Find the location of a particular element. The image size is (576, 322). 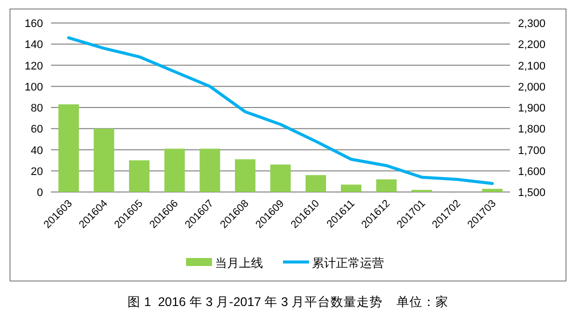

y2-tick-label: 2,000 is located at coordinates (532, 87).